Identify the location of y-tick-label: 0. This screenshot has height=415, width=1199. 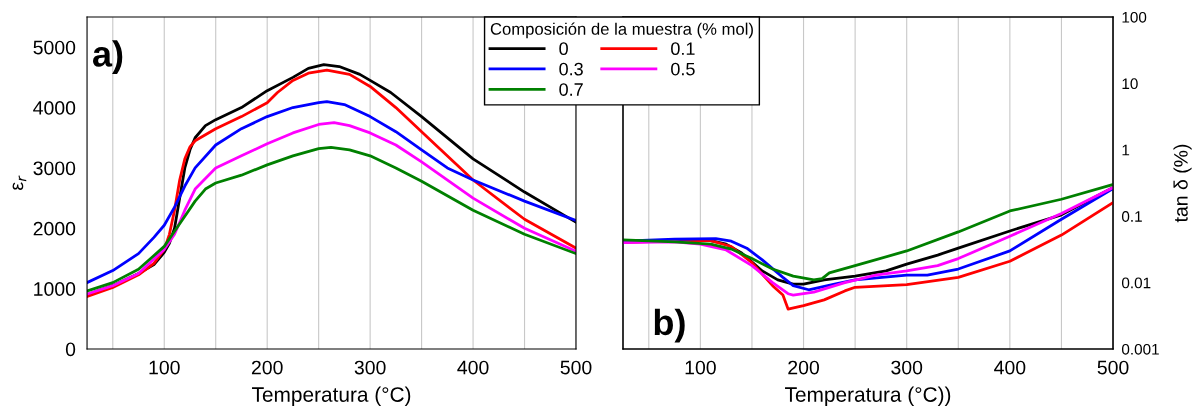
(70, 349).